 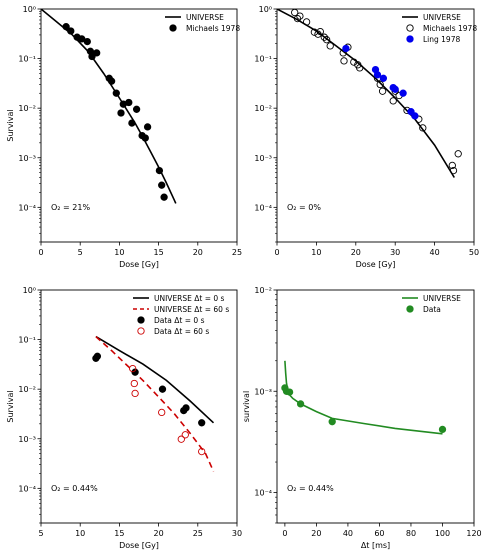 What do you see at coordinates (432, 309) in the screenshot?
I see `legend-label: Data` at bounding box center [432, 309].